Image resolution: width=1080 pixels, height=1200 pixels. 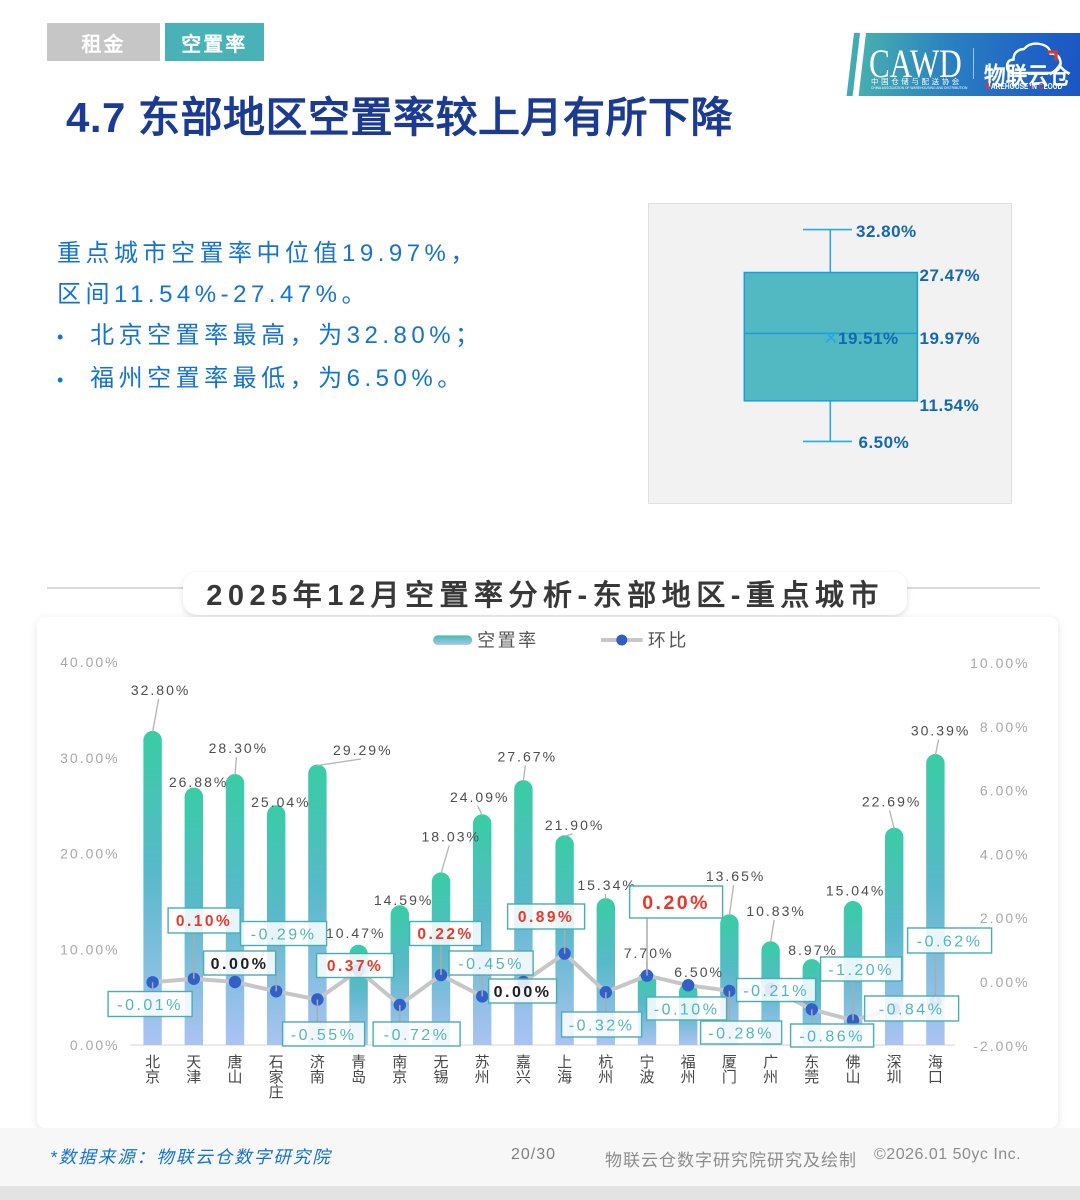 I want to click on svg-text: -0.45%, so click(x=492, y=964).